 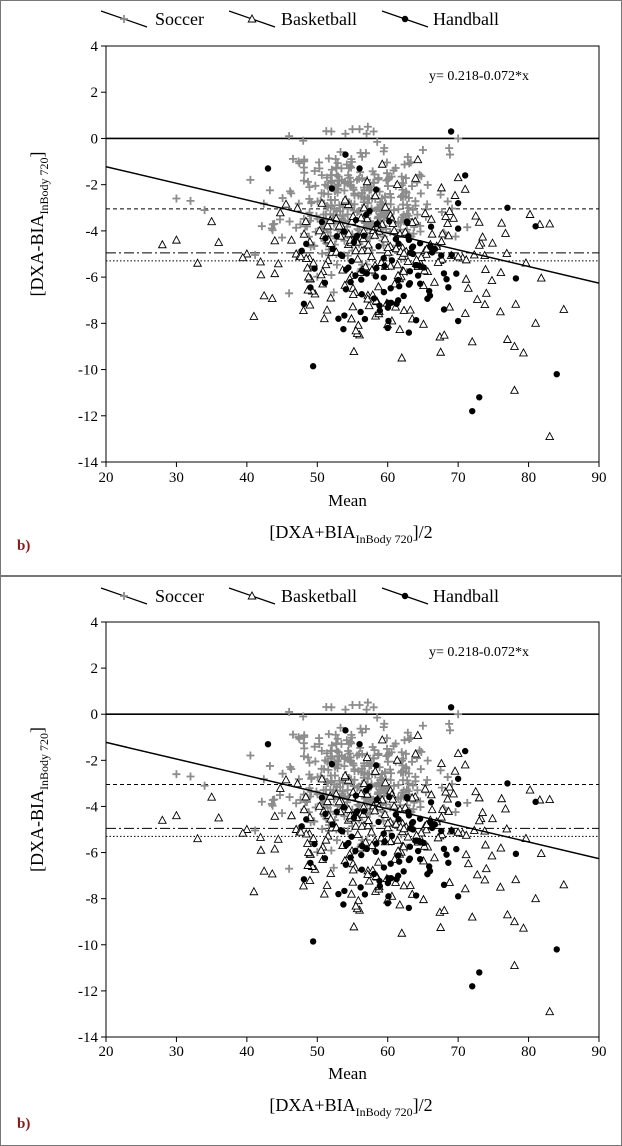 I want to click on x-tick-label: 50, so click(x=317, y=1052).